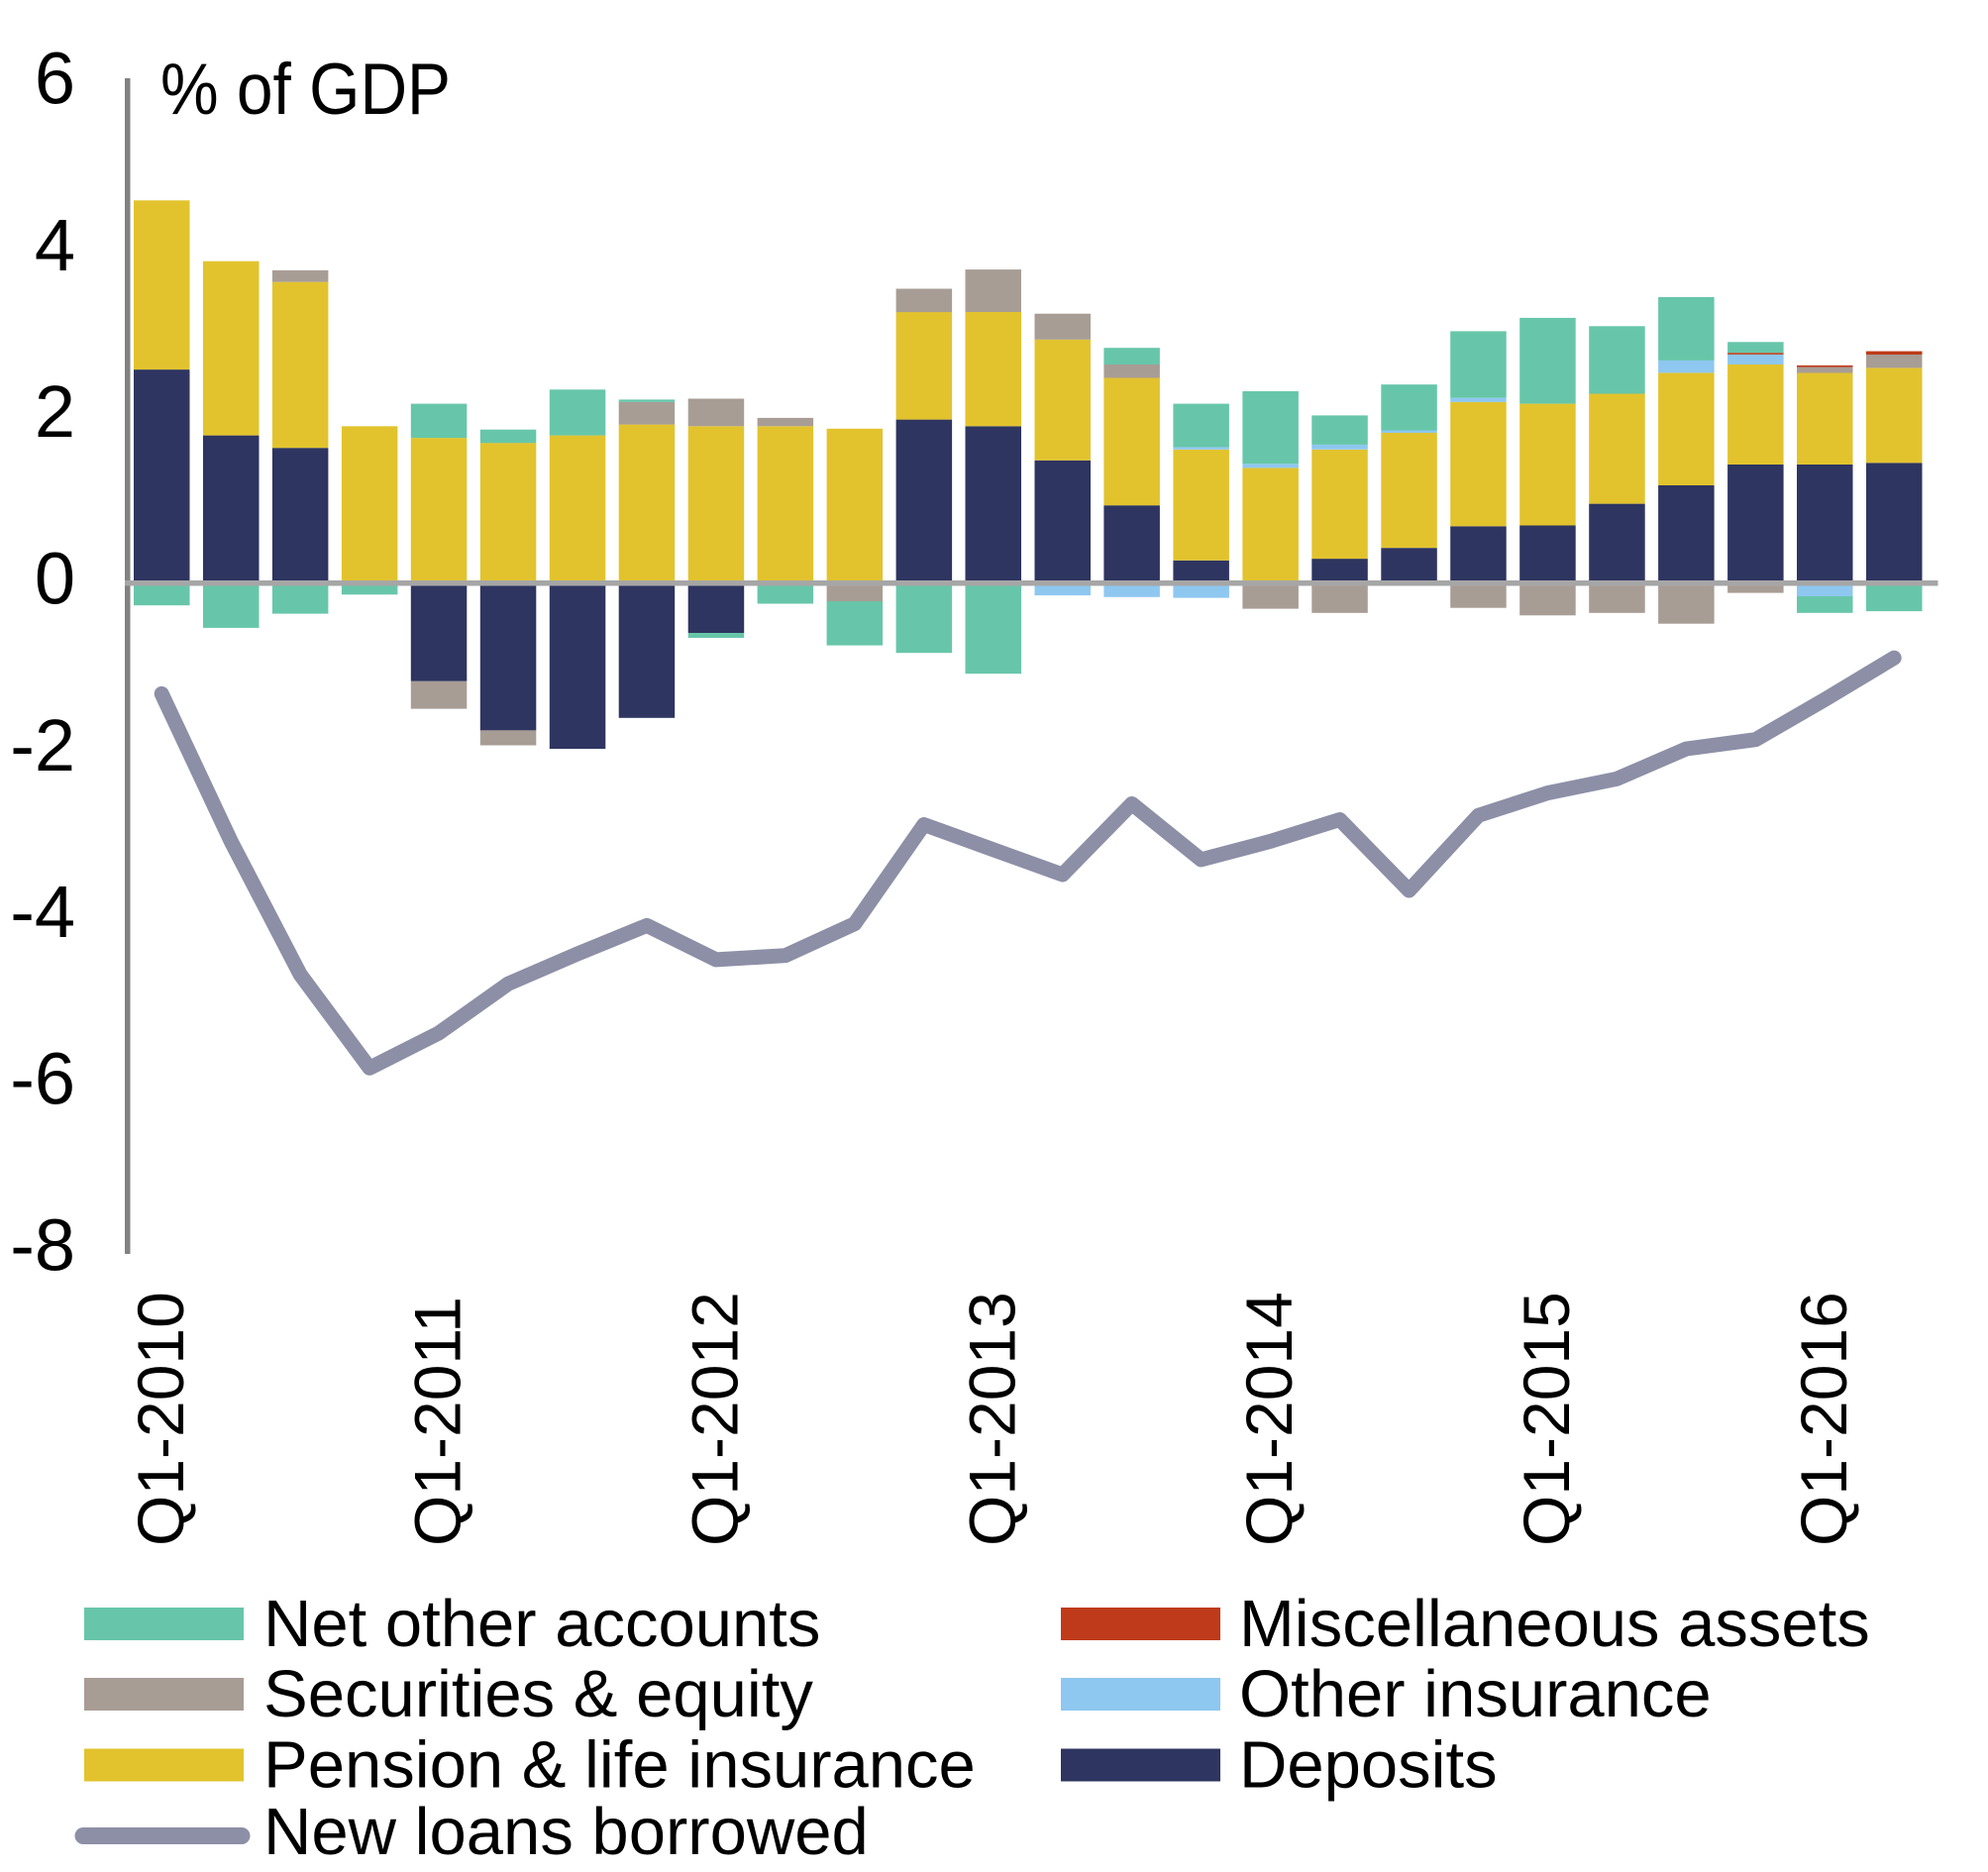 This screenshot has width=1988, height=1872. Describe the element at coordinates (42, 1078) in the screenshot. I see `svg-text: -6` at that location.